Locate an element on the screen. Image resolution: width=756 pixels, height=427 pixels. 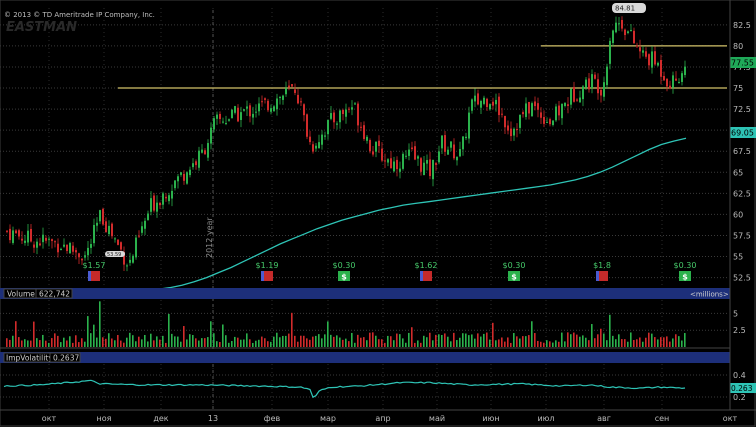
iv-tick-label: 0.2 is located at coordinates (739, 397).